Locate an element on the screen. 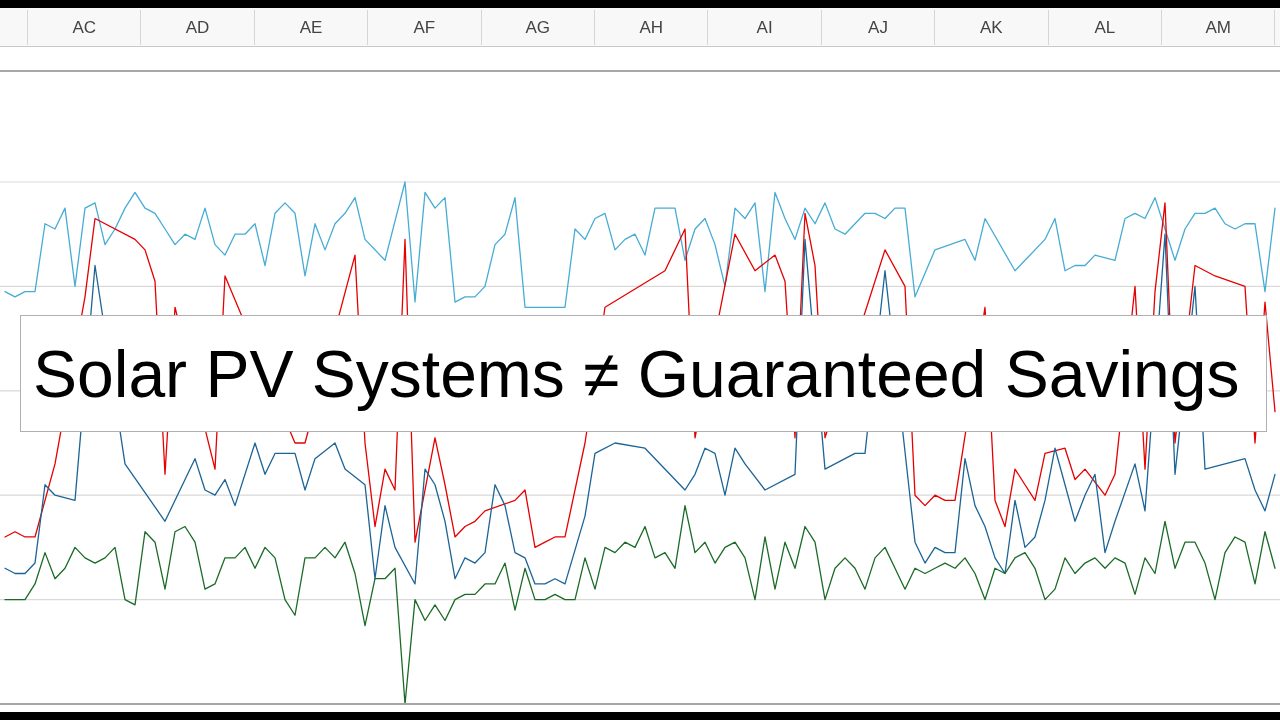 Image resolution: width=1280 pixels, height=720 pixels. column-header-strip: AC AD AE AF AG AH AI AJ AK AL AM is located at coordinates (640, 27).